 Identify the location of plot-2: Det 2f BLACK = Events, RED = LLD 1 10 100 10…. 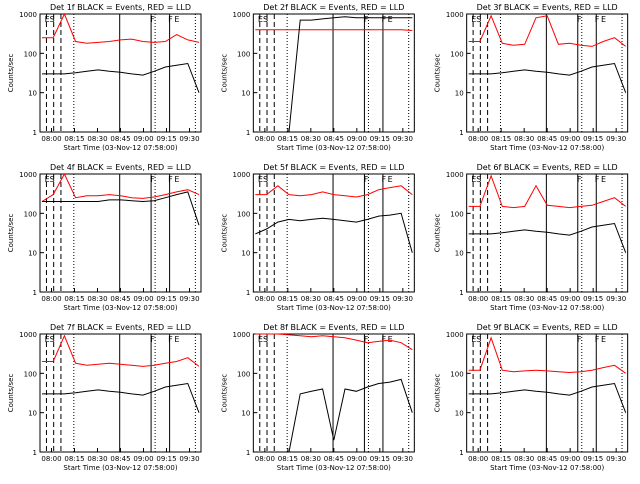
(317, 77).